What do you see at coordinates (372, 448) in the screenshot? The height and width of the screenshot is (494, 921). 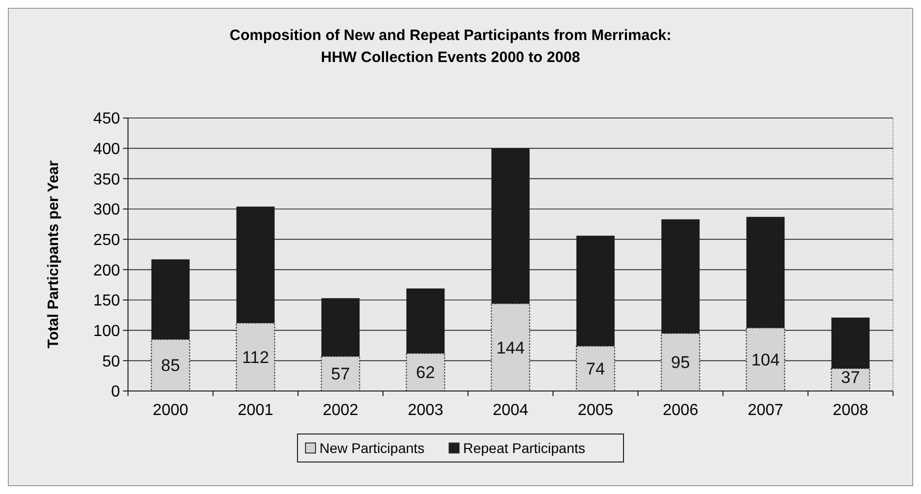 I see `legend-label: New Participants` at bounding box center [372, 448].